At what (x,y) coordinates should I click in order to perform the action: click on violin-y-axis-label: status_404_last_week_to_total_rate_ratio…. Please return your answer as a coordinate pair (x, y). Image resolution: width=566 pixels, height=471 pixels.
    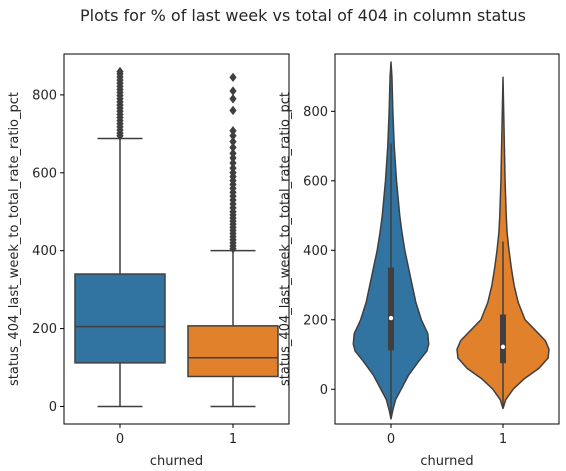
    Looking at the image, I should click on (285, 239).